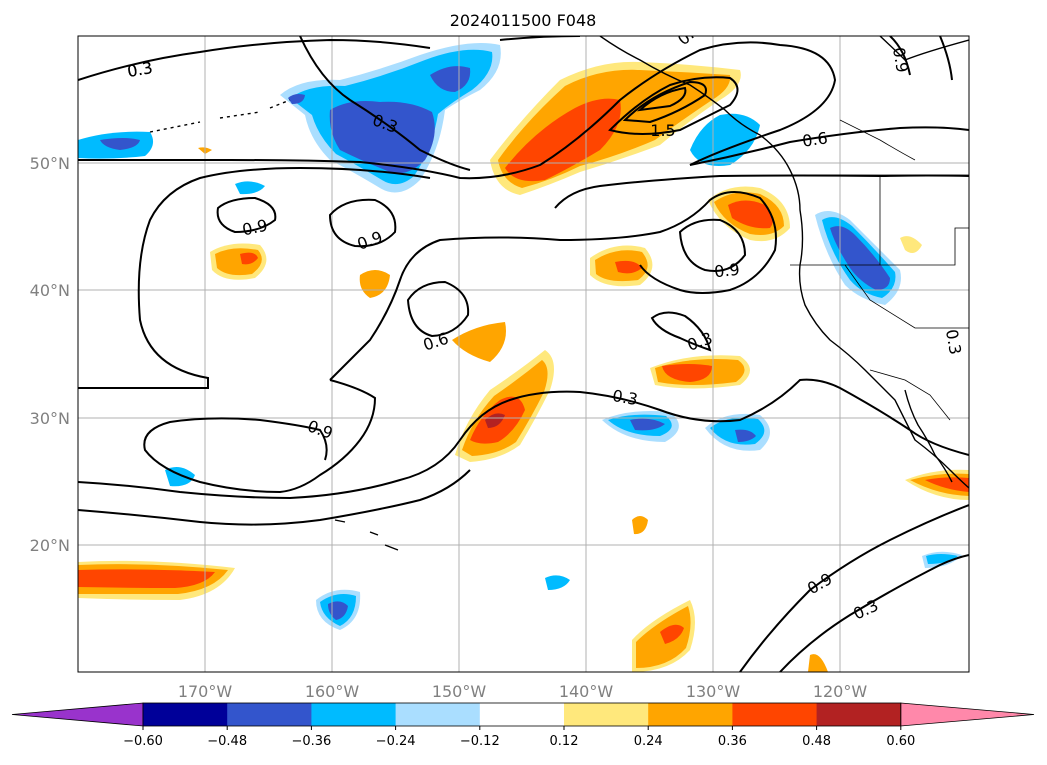 This screenshot has height=765, width=1047. What do you see at coordinates (586, 691) in the screenshot?
I see `lon-label: 140°W` at bounding box center [586, 691].